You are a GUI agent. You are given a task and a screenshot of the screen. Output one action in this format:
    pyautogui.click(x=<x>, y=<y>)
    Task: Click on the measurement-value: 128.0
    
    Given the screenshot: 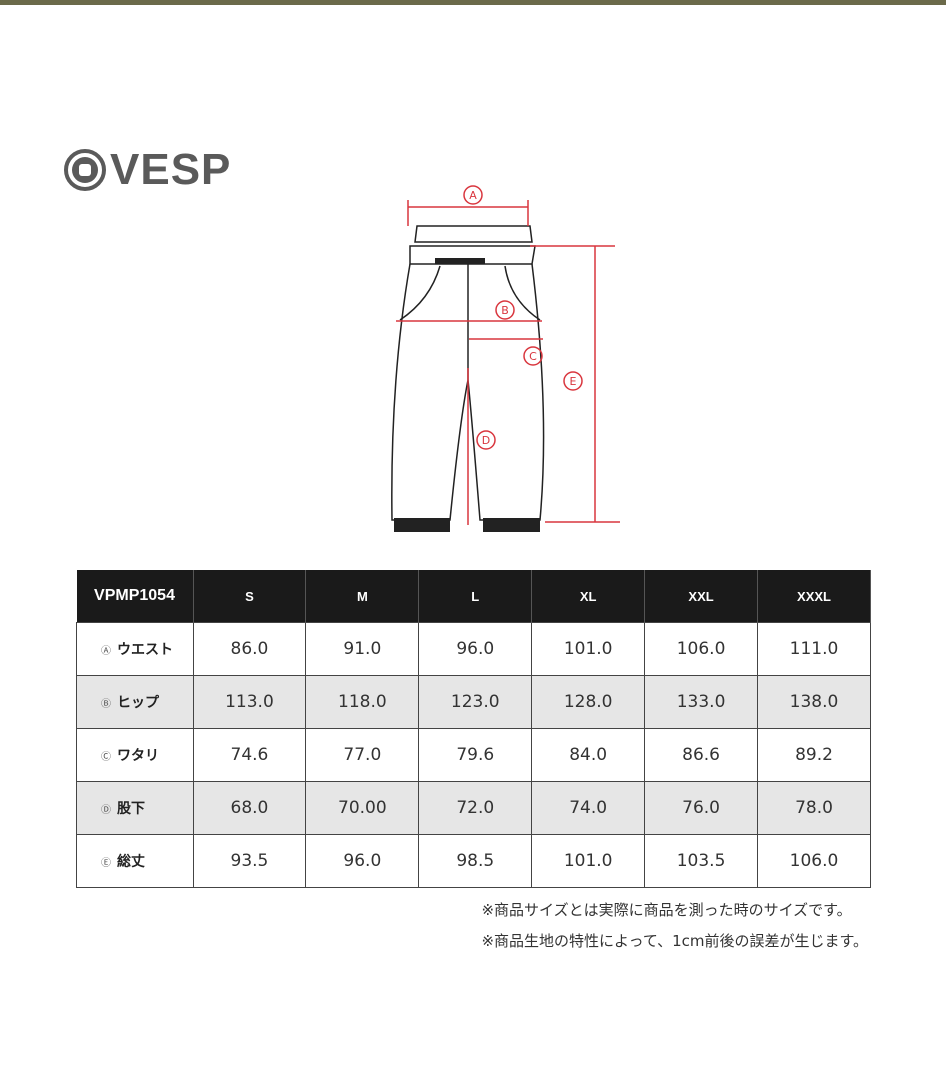 What is the action you would take?
    pyautogui.click(x=588, y=702)
    